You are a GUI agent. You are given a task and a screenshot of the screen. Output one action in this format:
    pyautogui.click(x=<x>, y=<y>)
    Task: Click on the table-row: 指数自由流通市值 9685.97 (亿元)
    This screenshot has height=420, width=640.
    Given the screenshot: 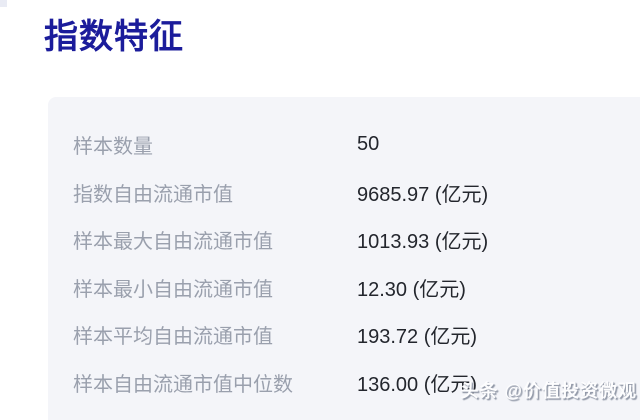 What is the action you would take?
    pyautogui.click(x=344, y=193)
    